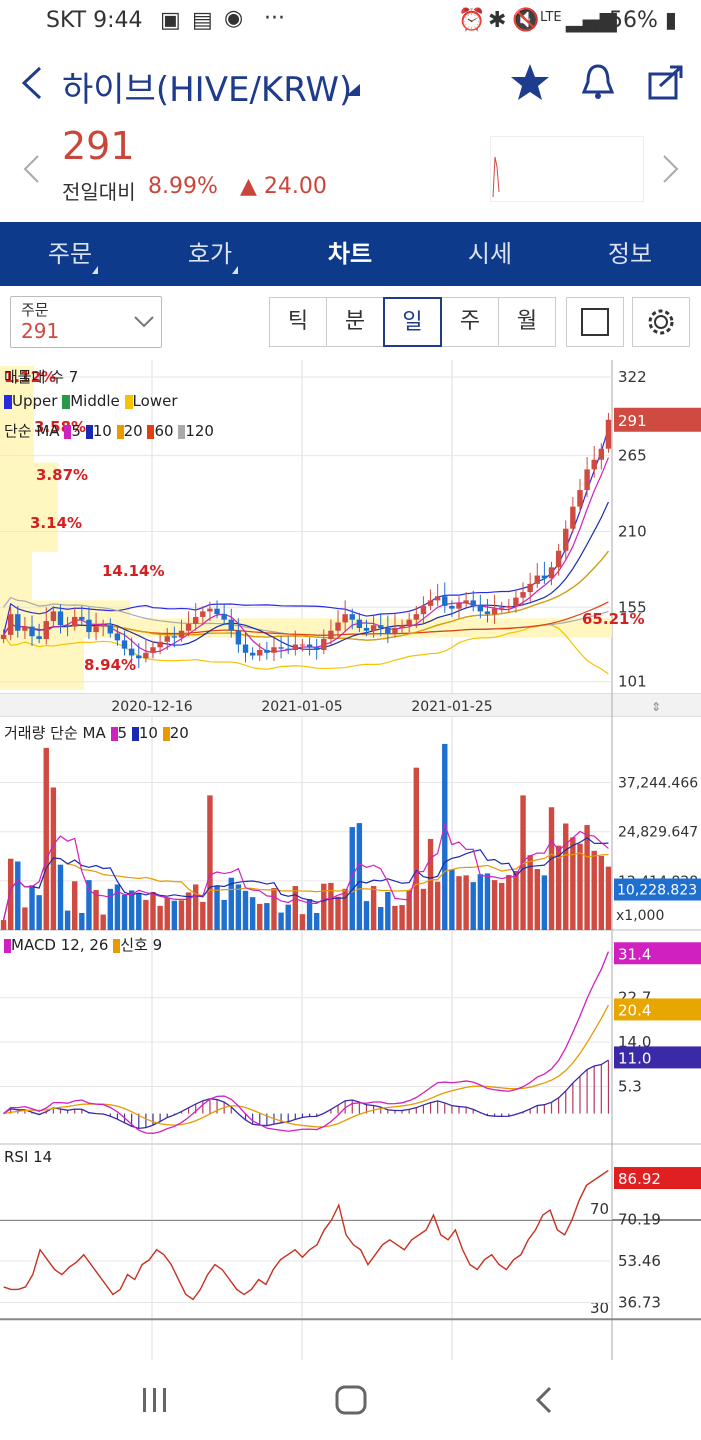  I want to click on tab-order-label: 주문, so click(70, 254).